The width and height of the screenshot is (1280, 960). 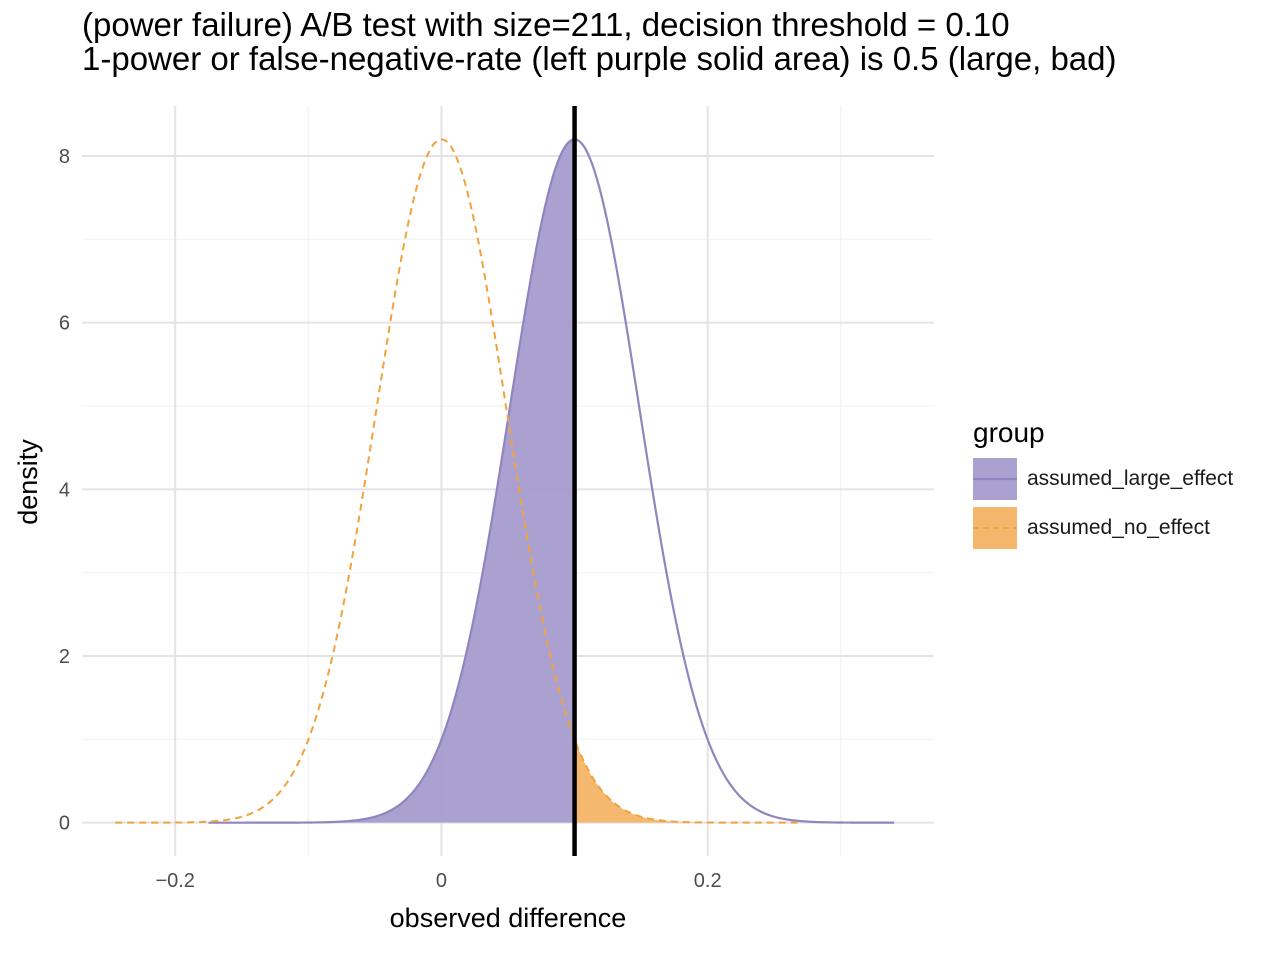 I want to click on legend-key-large-effect, so click(x=995, y=479).